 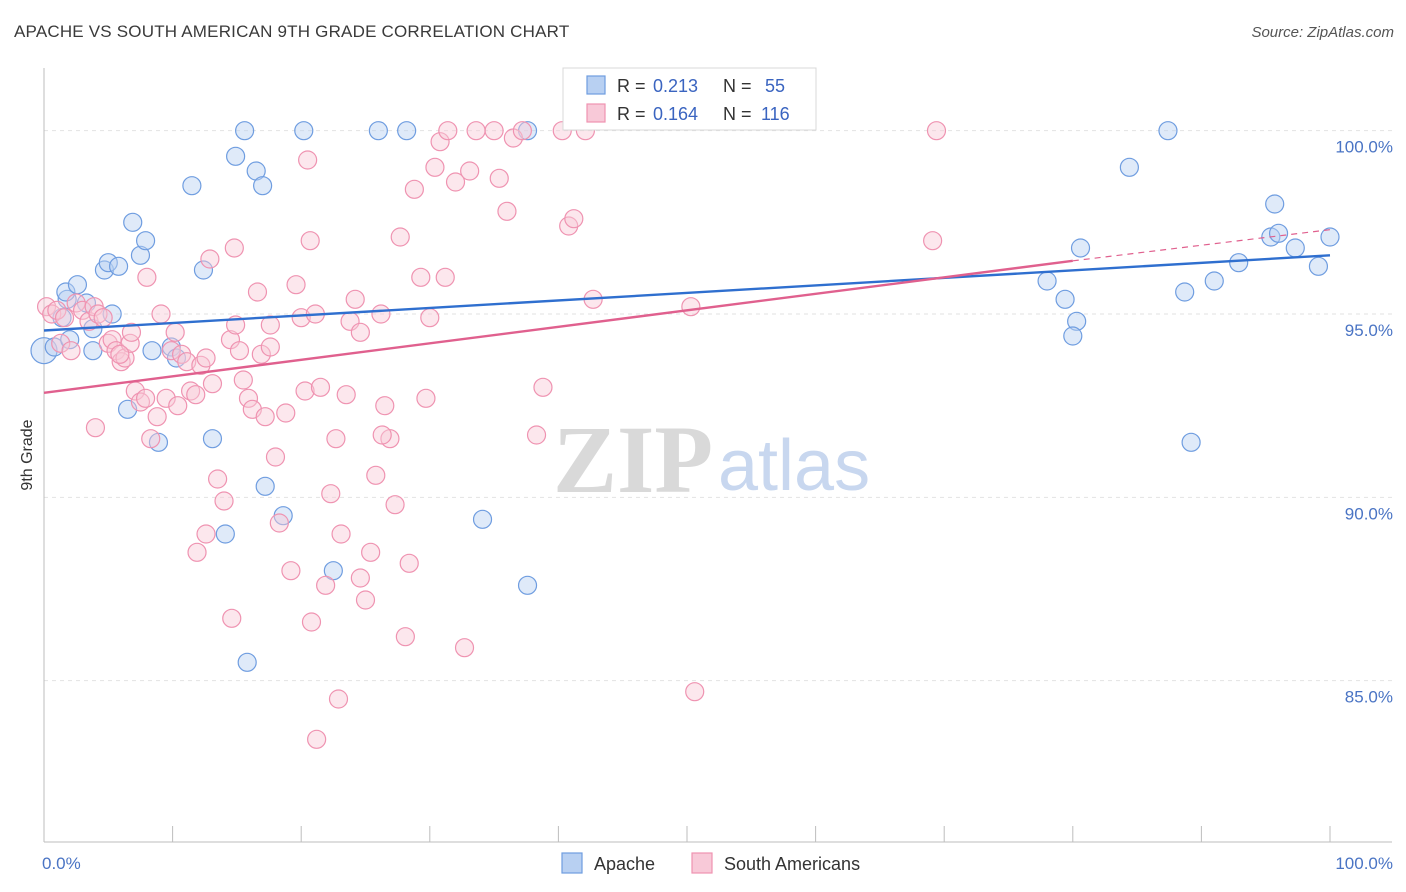 What do you see at coordinates (572, 863) in the screenshot?
I see `legend-swatch-apache-bottom` at bounding box center [572, 863].